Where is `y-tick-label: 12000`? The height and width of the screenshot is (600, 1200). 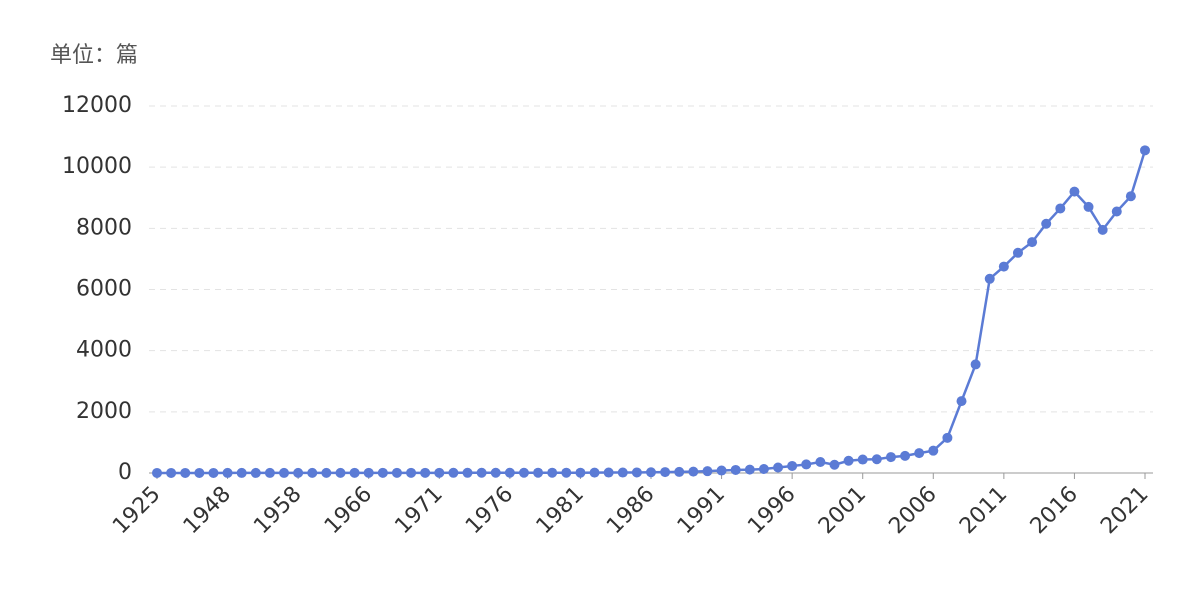 y-tick-label: 12000 is located at coordinates (97, 105).